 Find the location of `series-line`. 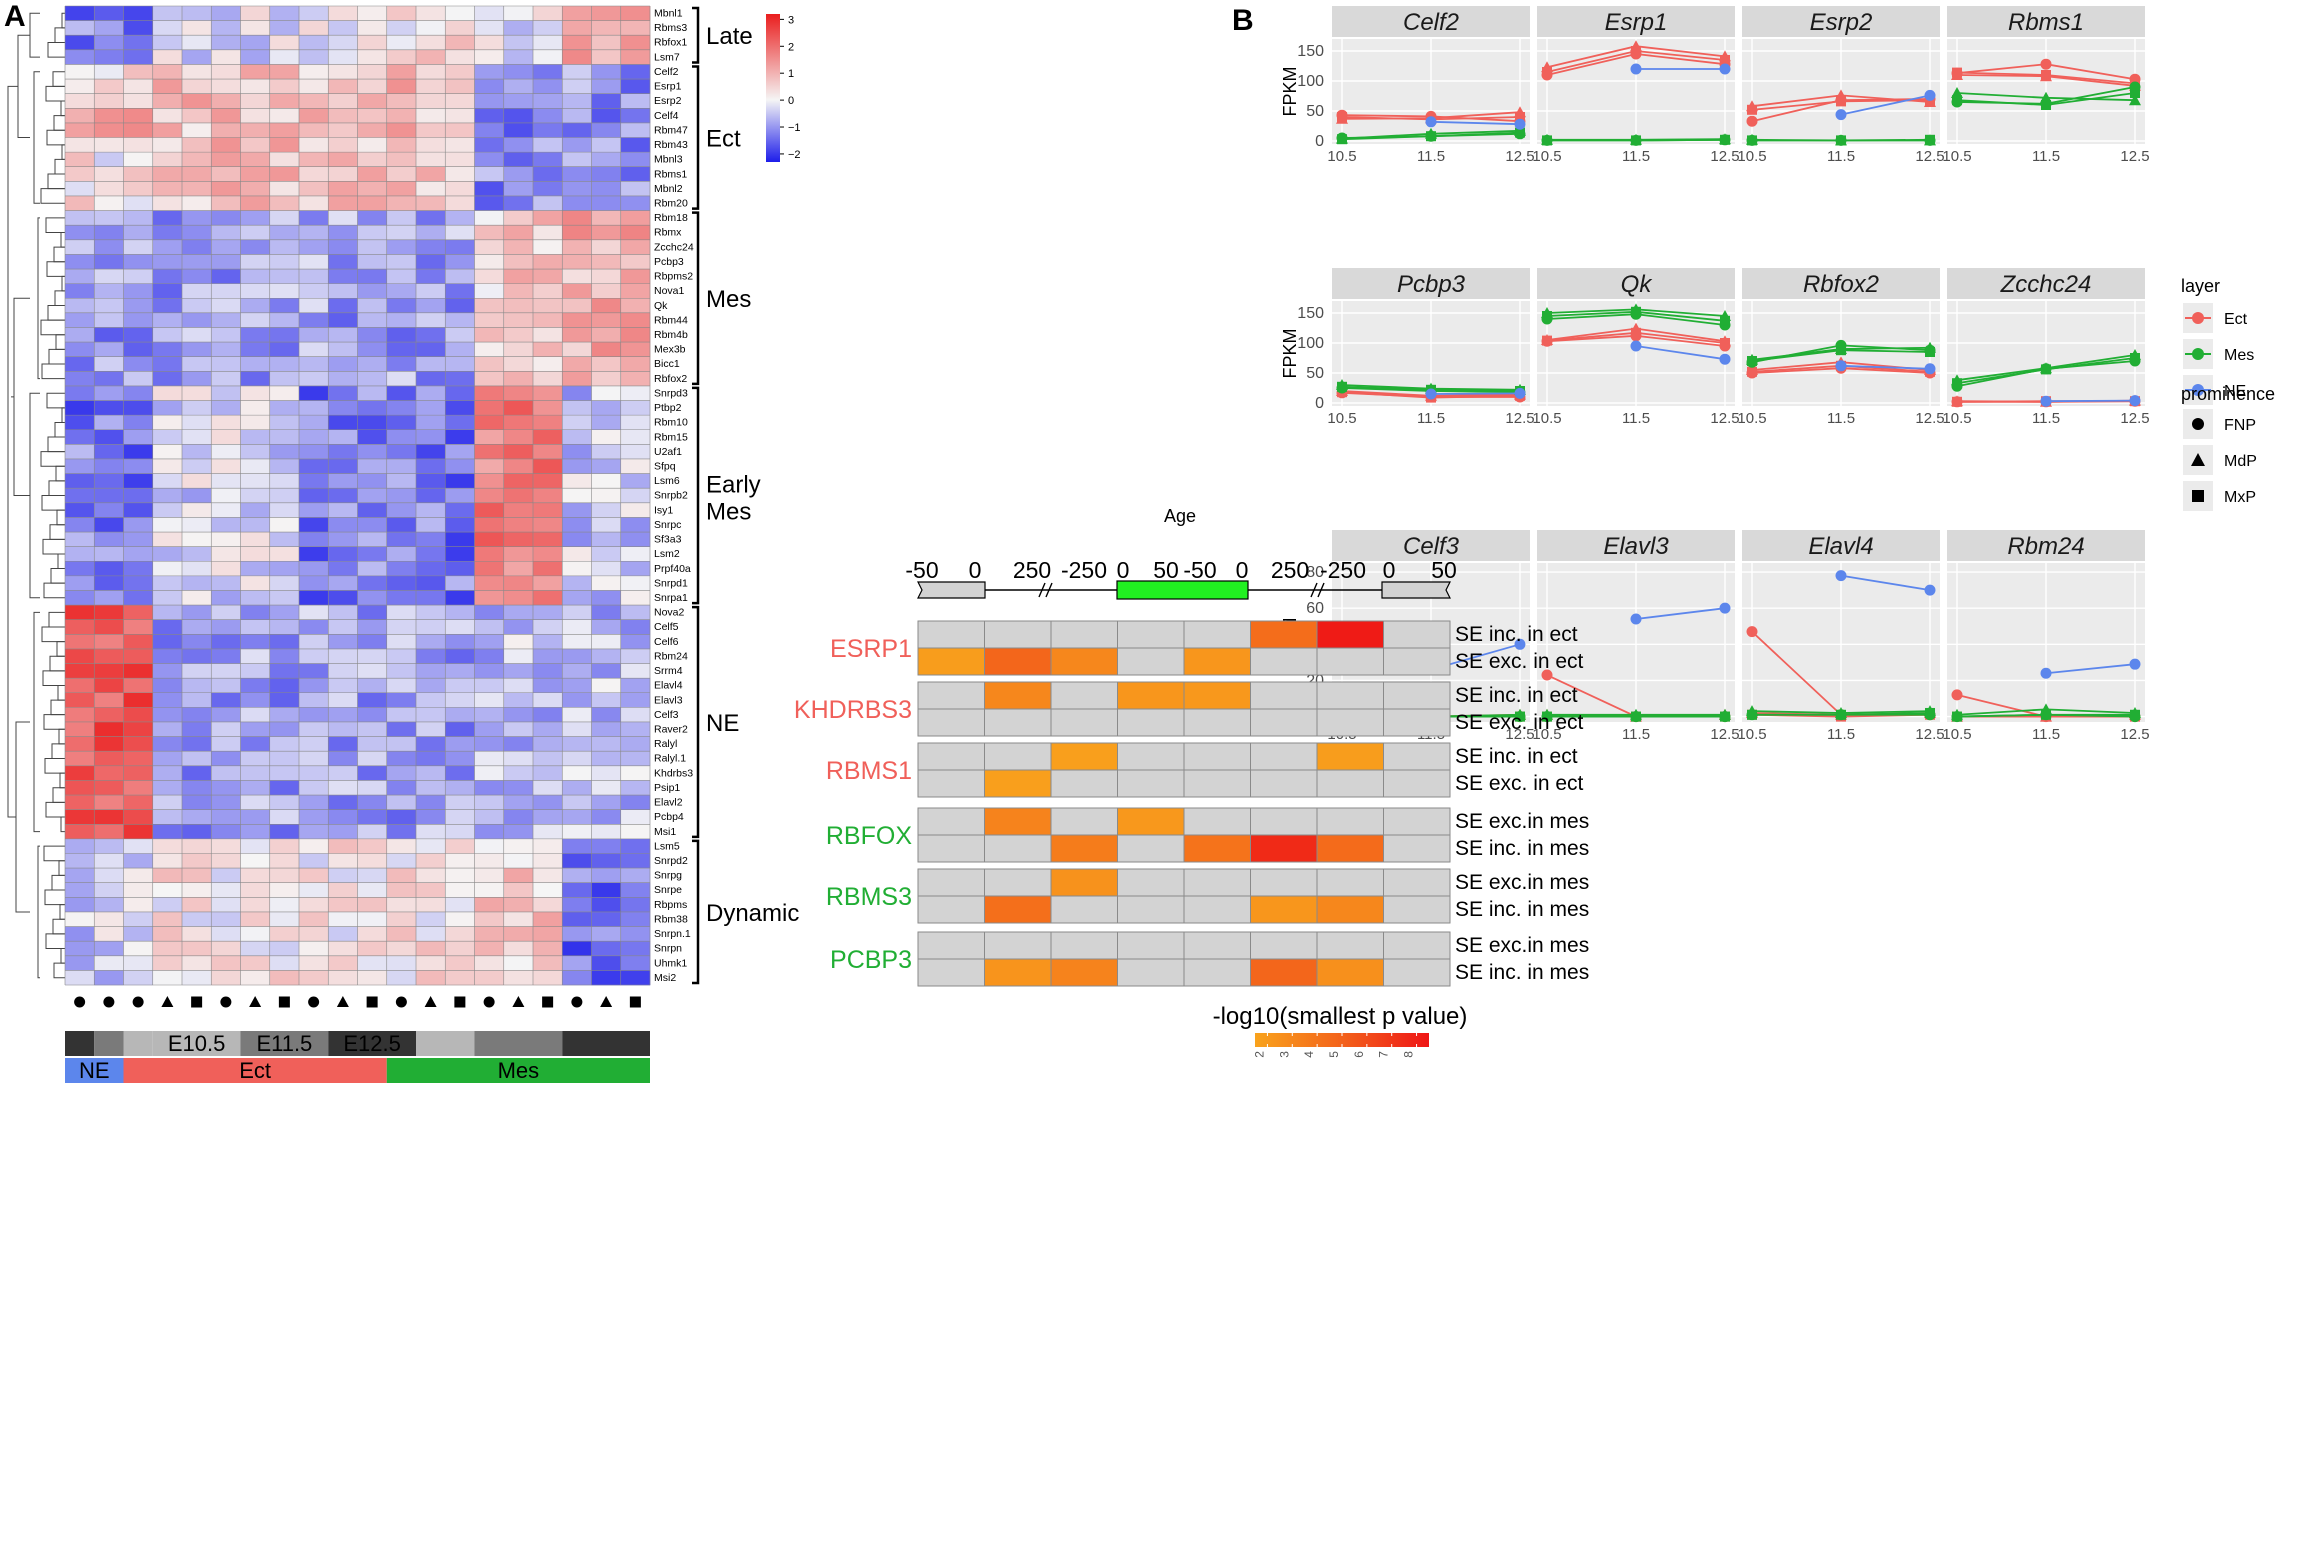

series-line is located at coordinates (1885, 367).